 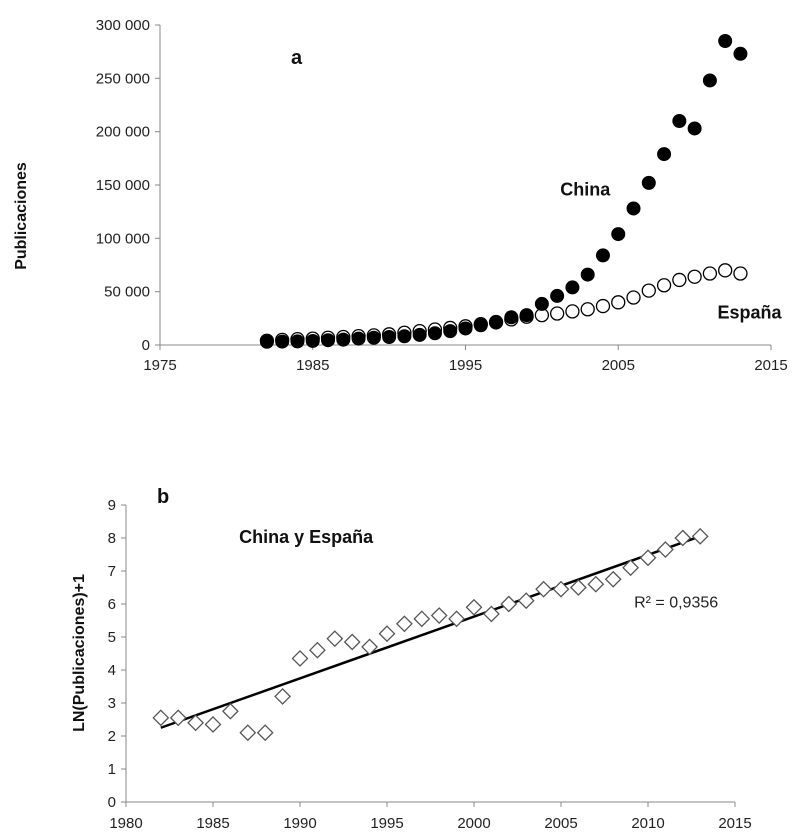 I want to click on panel-b-x-tick-label: 1985, so click(x=212, y=823).